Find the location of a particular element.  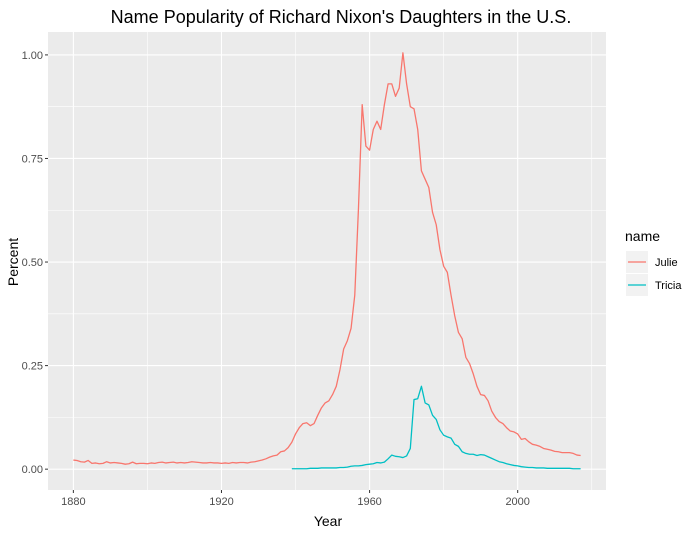

y-tick-label: 0.00 is located at coordinates (32, 470).